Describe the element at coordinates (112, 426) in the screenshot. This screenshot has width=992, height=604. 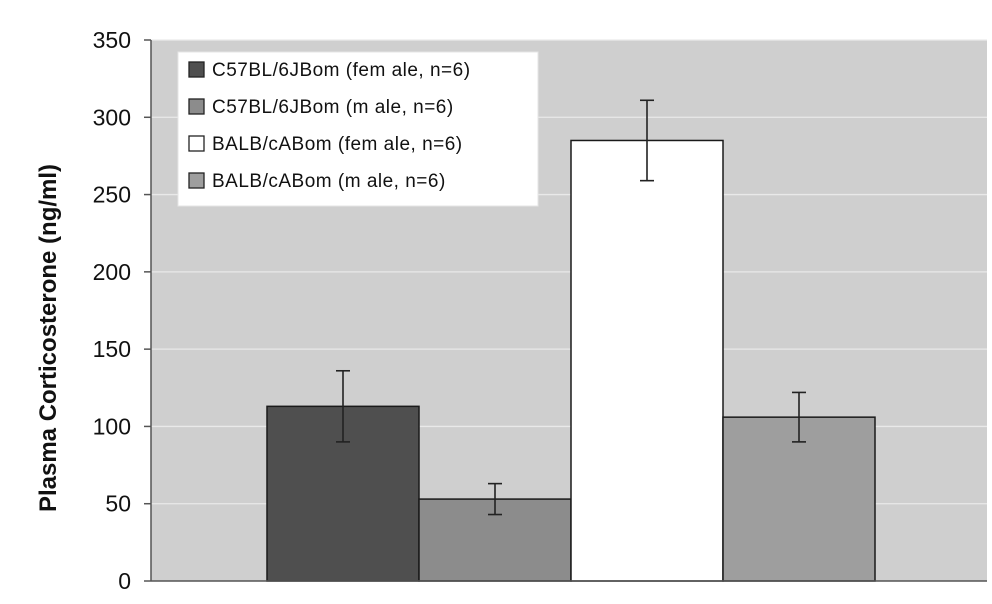
I see `y-tick-label: 100` at that location.